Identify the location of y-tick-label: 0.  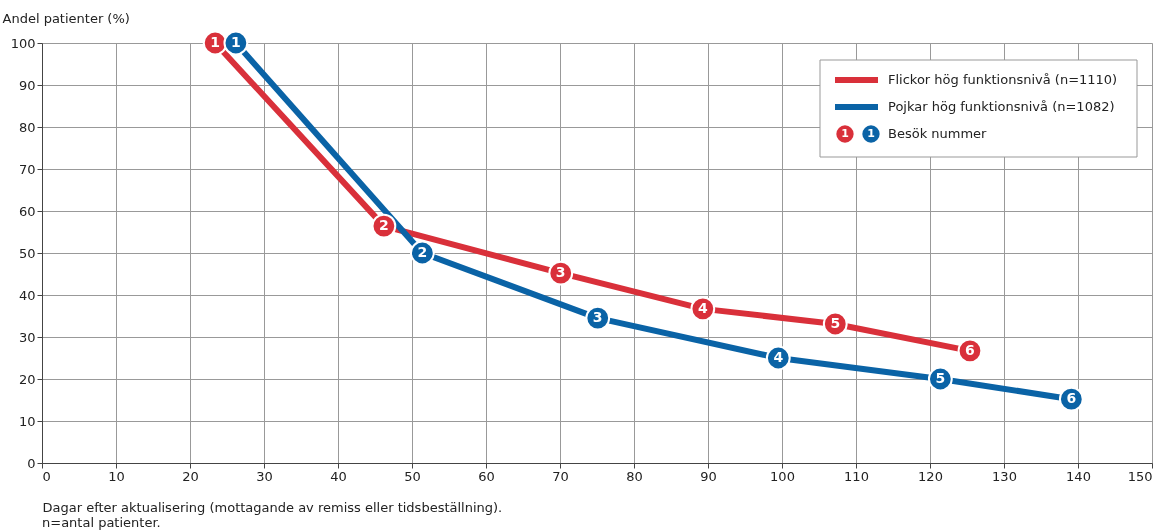
(31, 463).